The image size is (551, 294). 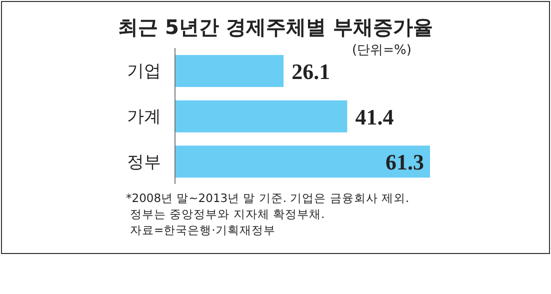 What do you see at coordinates (227, 214) in the screenshot?
I see `text: 정부는 중앙정부와 지자체 확정부채.` at bounding box center [227, 214].